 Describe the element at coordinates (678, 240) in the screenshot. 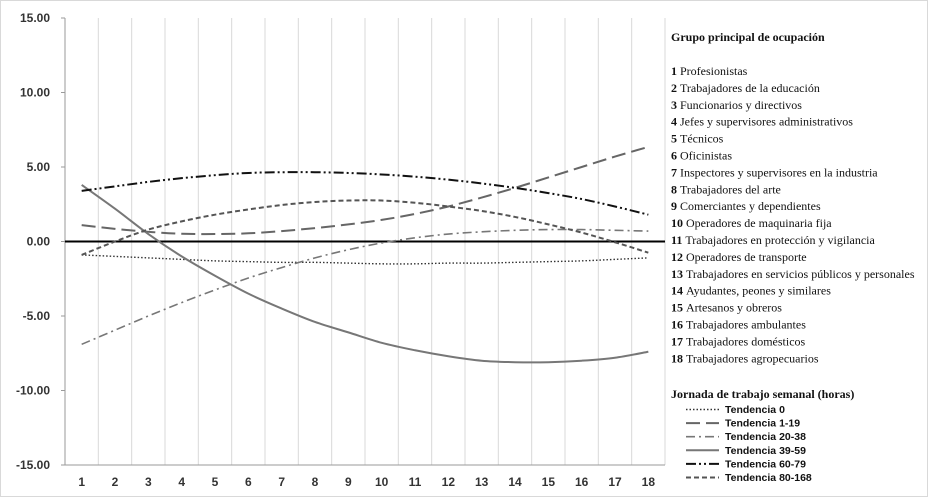

I see `occupation-number: 11` at that location.